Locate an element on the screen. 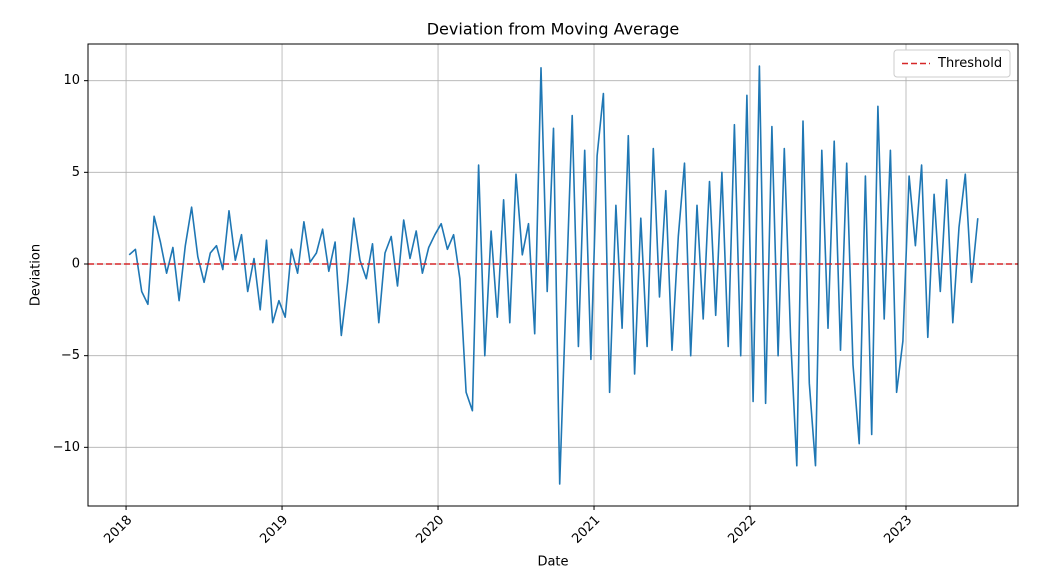  x-tick-label: 2018 is located at coordinates (118, 530).